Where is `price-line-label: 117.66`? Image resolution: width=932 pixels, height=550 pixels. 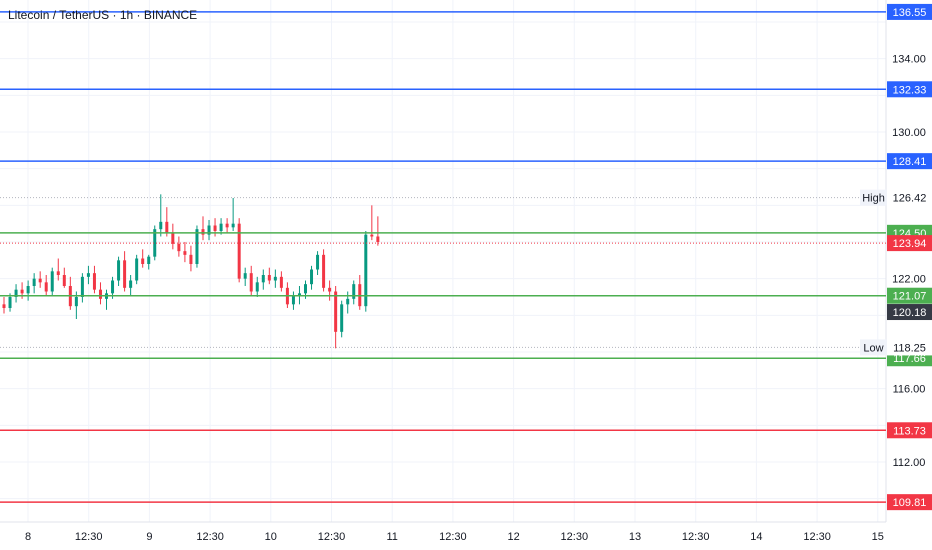 price-line-label: 117.66 is located at coordinates (909, 359).